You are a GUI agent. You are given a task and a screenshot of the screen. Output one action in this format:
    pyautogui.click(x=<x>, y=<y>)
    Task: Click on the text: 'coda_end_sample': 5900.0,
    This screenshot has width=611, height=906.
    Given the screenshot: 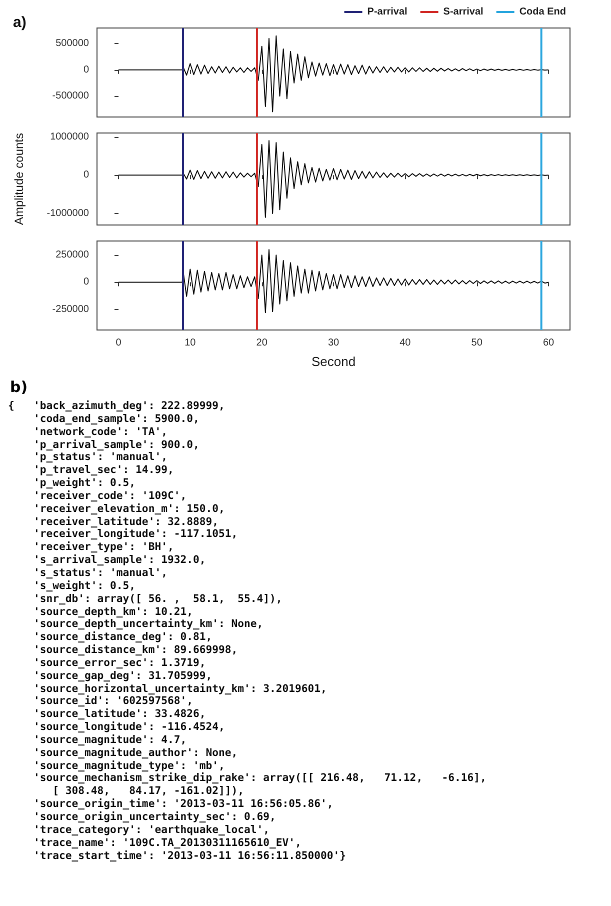 What is the action you would take?
    pyautogui.click(x=117, y=418)
    